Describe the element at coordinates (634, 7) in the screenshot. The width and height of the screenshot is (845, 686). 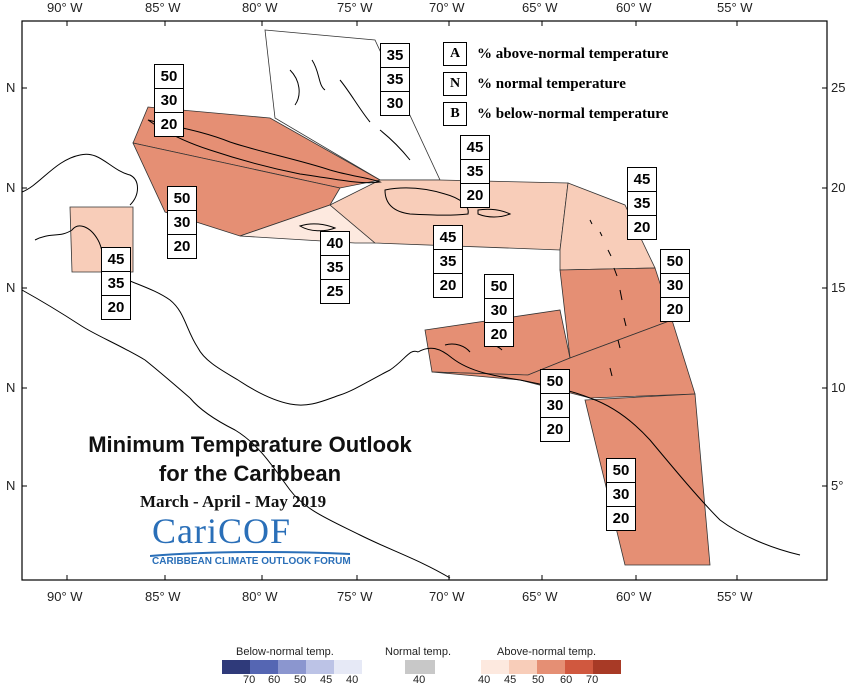
I see `lon-label-top-6: 60° W` at that location.